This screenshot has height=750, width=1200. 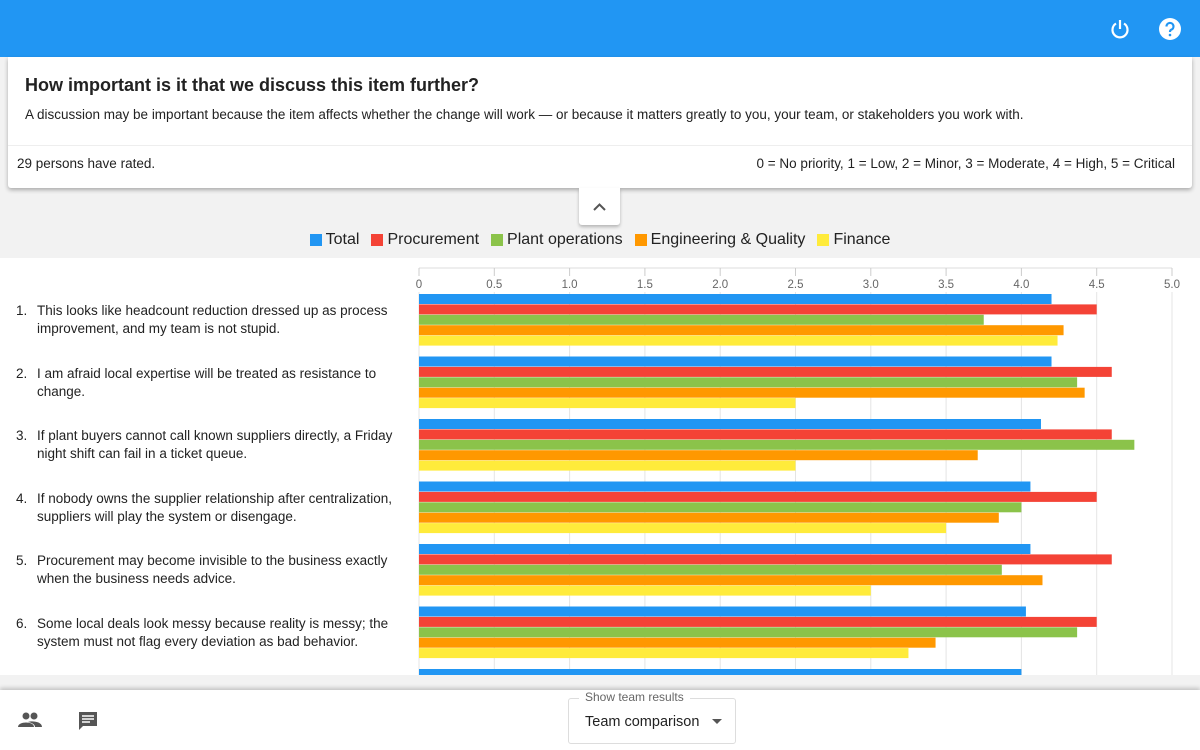 What do you see at coordinates (342, 239) in the screenshot?
I see `legend-label: Total` at bounding box center [342, 239].